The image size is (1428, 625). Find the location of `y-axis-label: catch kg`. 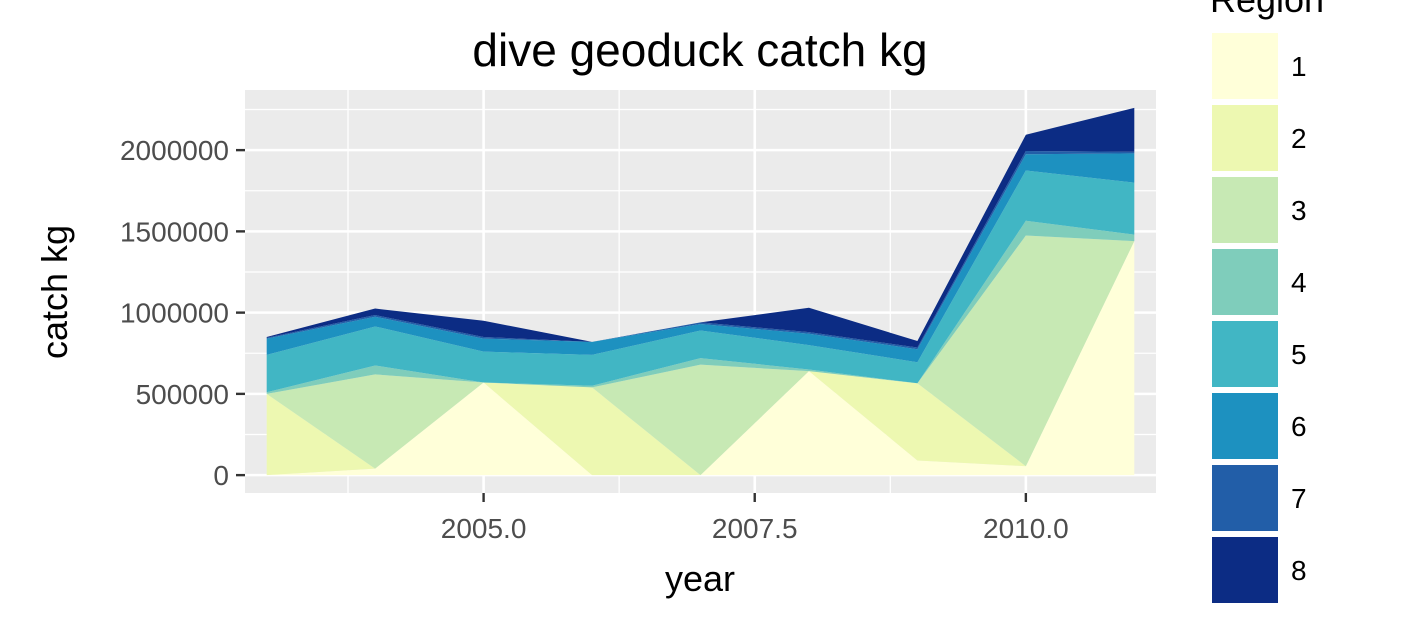

y-axis-label: catch kg is located at coordinates (54, 292).